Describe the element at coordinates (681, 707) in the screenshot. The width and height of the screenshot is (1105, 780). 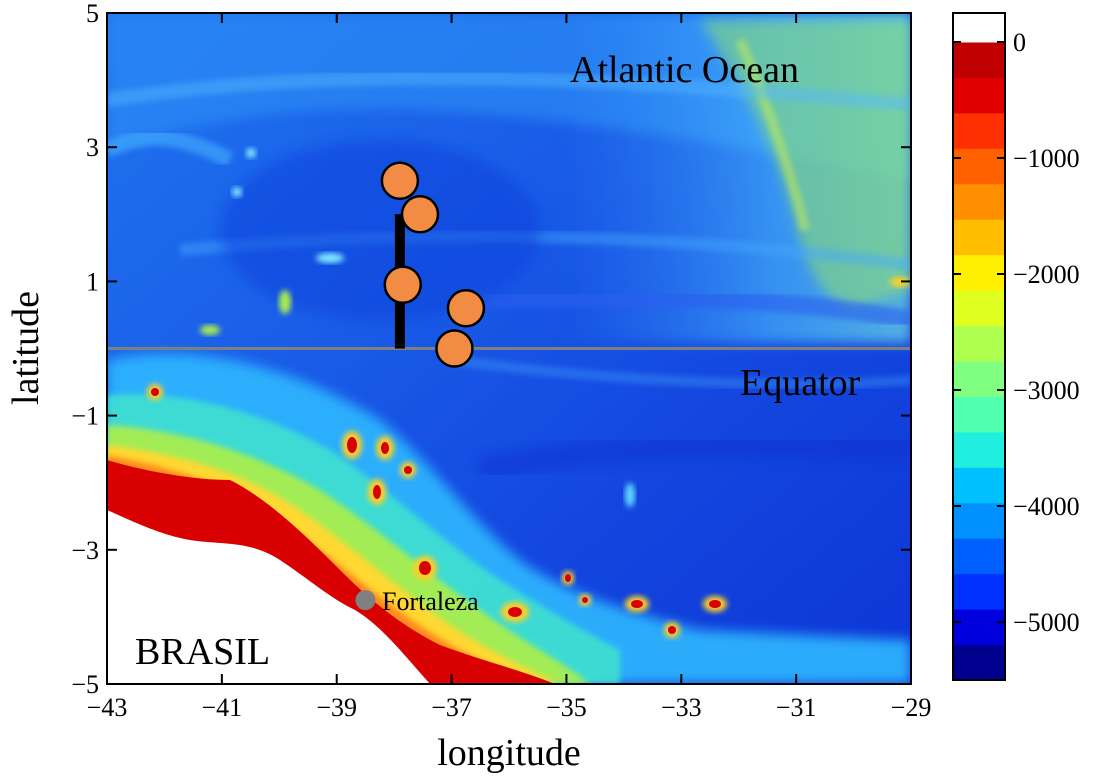
I see `x-tick-label: −33` at that location.